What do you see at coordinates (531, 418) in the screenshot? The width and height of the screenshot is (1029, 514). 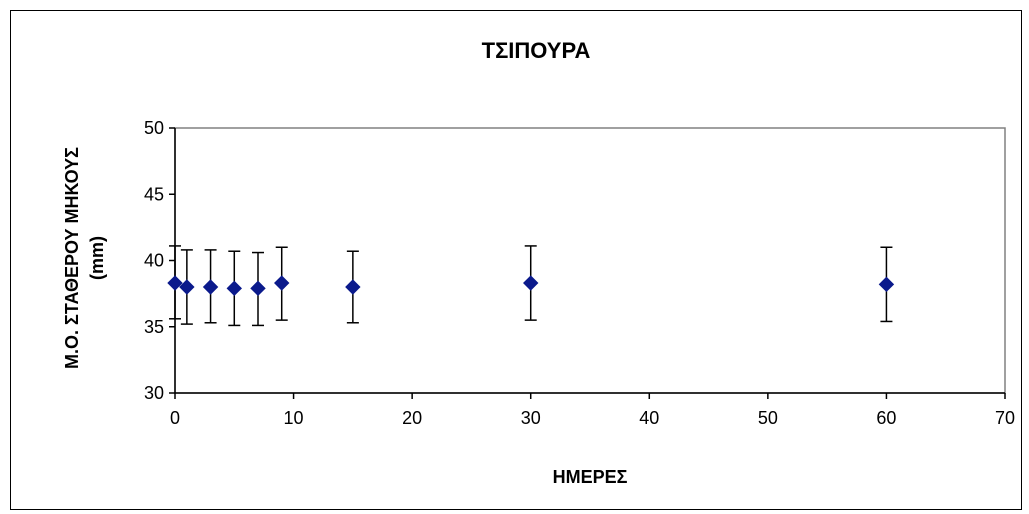 I see `x-tick-label: 30` at bounding box center [531, 418].